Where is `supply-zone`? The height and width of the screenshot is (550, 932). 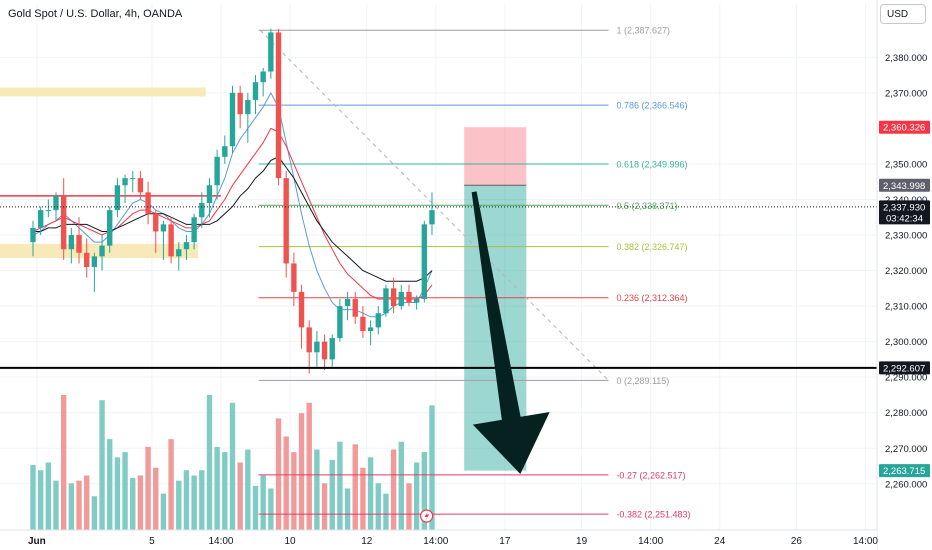 supply-zone is located at coordinates (103, 92).